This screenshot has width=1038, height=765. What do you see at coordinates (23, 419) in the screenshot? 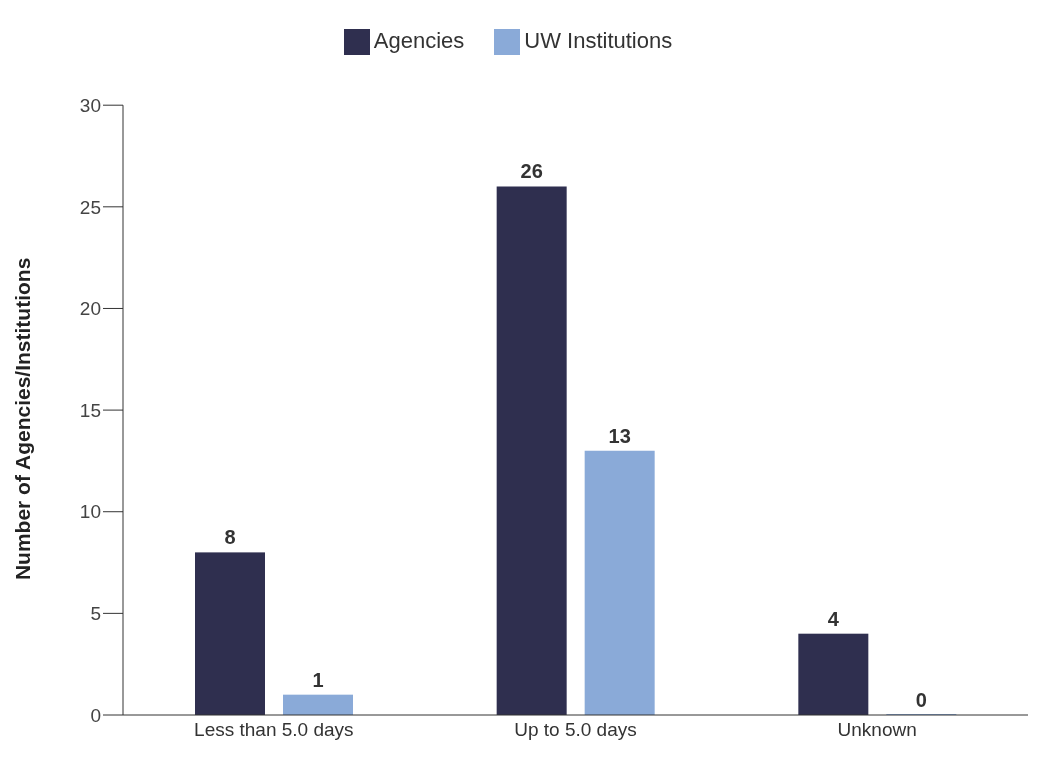
I see `y-axis-title: Number of Agencies/Institutions` at bounding box center [23, 419].